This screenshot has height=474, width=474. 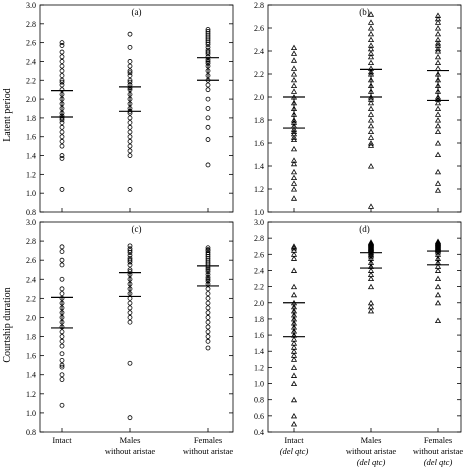 I want to click on panel-label: (c), so click(x=137, y=229).